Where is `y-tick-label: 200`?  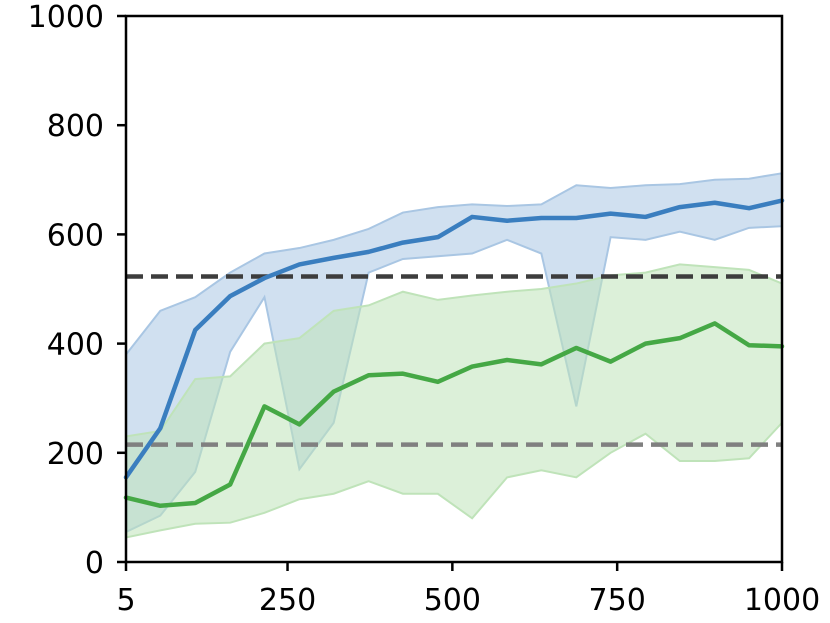
y-tick-label: 200 is located at coordinates (75, 454).